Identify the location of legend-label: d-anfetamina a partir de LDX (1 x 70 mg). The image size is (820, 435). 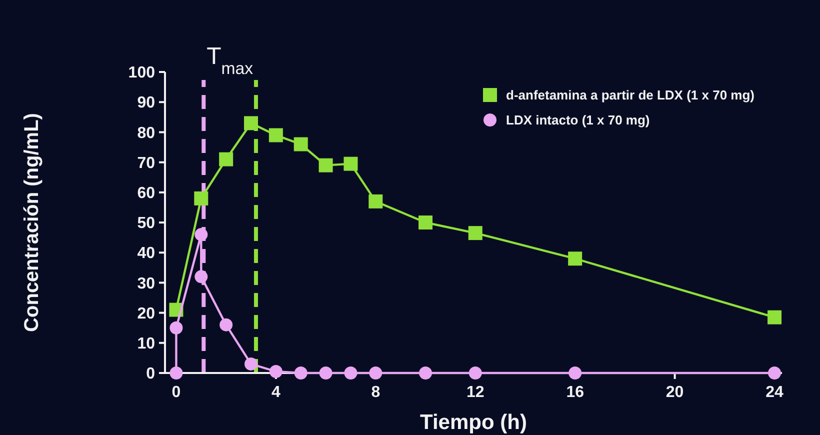
(630, 95).